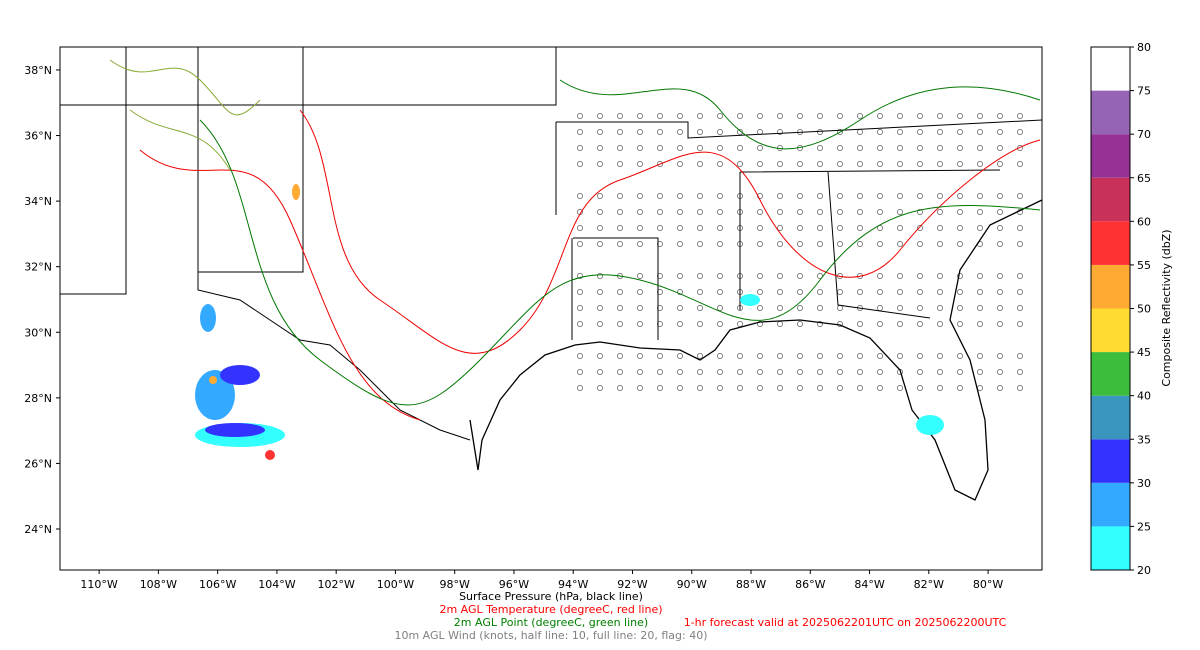  Describe the element at coordinates (1144, 570) in the screenshot. I see `colorbar-tick-label: 20` at that location.